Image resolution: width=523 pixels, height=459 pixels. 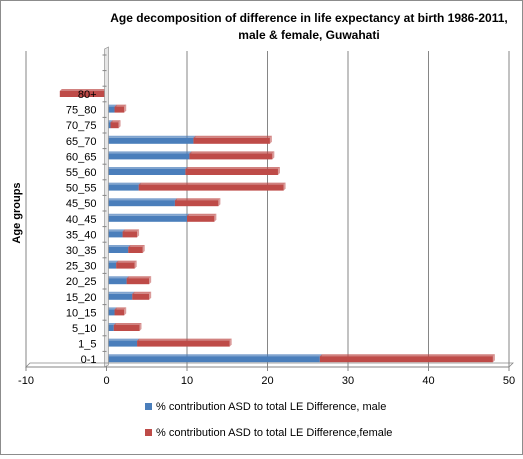 What do you see at coordinates (308, 35) in the screenshot?
I see `chart-title-line2: male & female, Guwahati` at bounding box center [308, 35].